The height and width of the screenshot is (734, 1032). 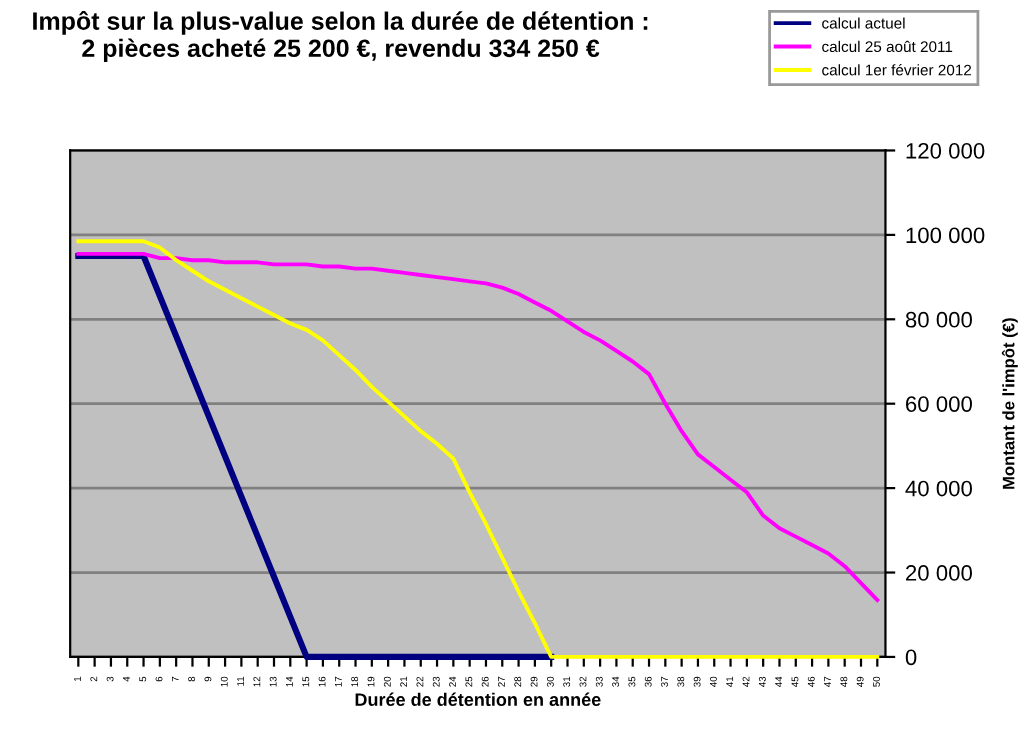 I want to click on y-tick-label: 40 000, so click(x=938, y=488).